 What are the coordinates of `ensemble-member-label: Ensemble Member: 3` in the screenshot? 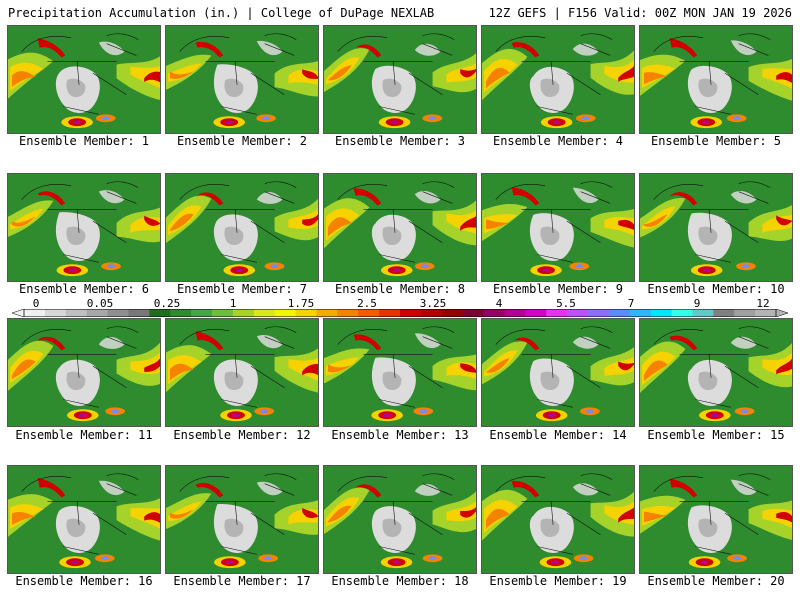 It's located at (400, 141).